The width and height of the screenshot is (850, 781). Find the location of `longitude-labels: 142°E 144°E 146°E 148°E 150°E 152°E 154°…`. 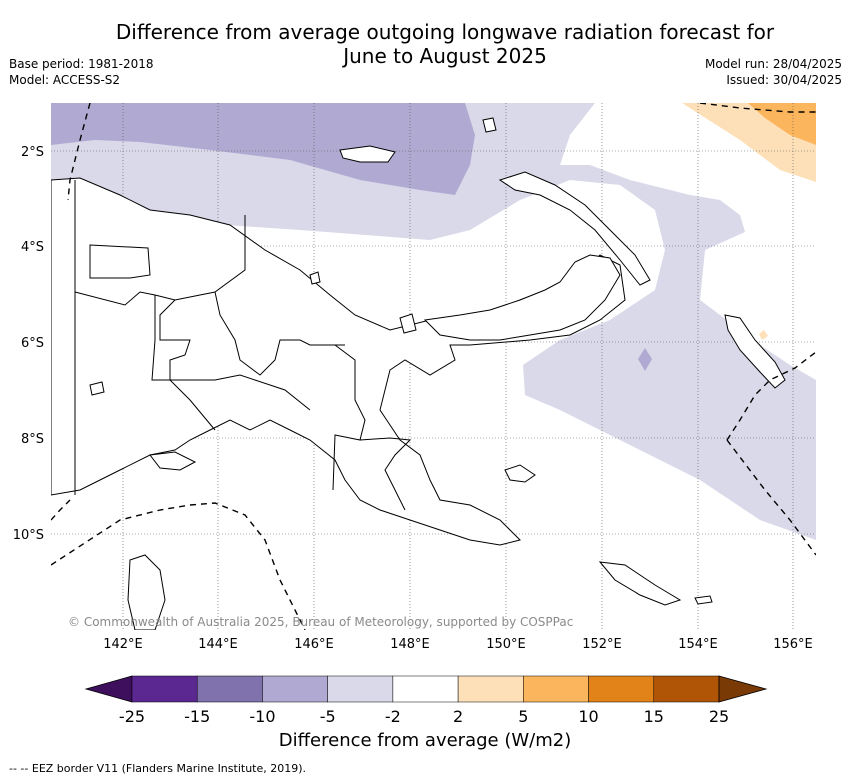

longitude-labels: 142°E 144°E 146°E 148°E 150°E 152°E 154°… is located at coordinates (458, 644).